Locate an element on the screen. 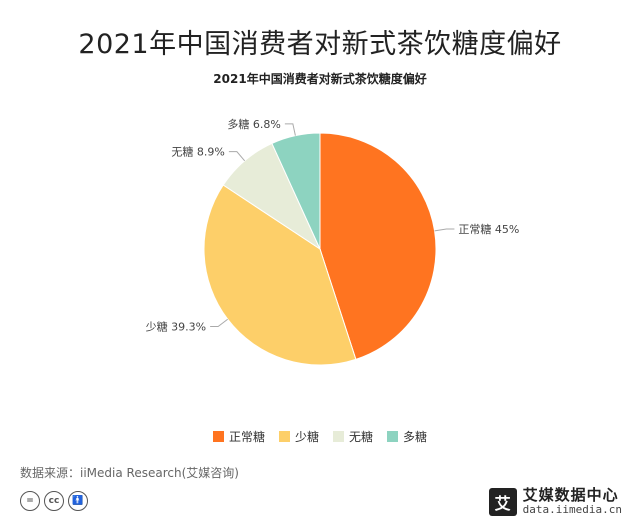 This screenshot has height=526, width=640. legend-item: 正常糖 is located at coordinates (238, 436).